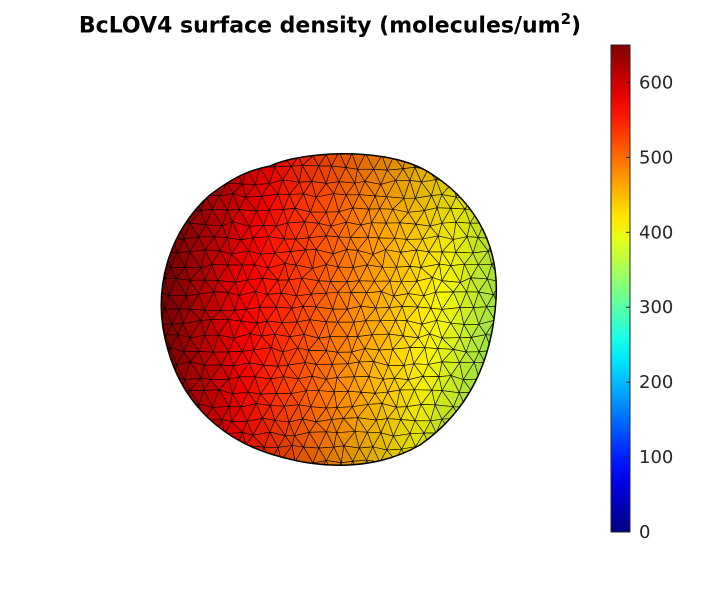 Image resolution: width=718 pixels, height=599 pixels. I want to click on chart-title-suffix: ), so click(576, 26).